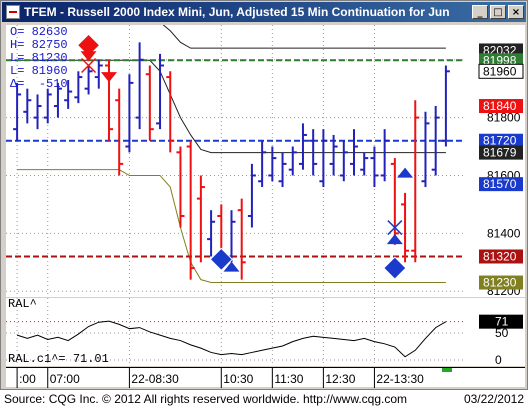 The width and height of the screenshot is (528, 408). What do you see at coordinates (502, 333) in the screenshot?
I see `osc-tick-label: 50` at bounding box center [502, 333].